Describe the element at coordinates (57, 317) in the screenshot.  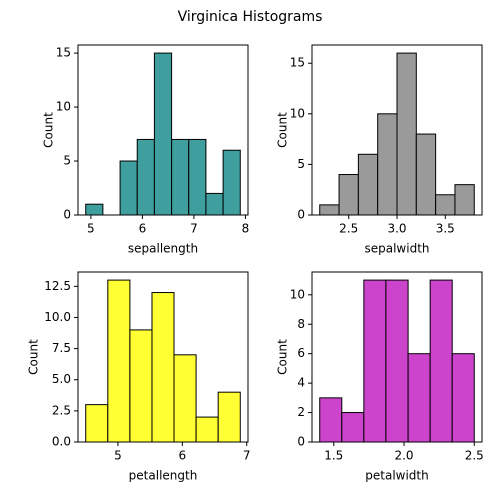
I see `y-tick-label: 10.0` at that location.